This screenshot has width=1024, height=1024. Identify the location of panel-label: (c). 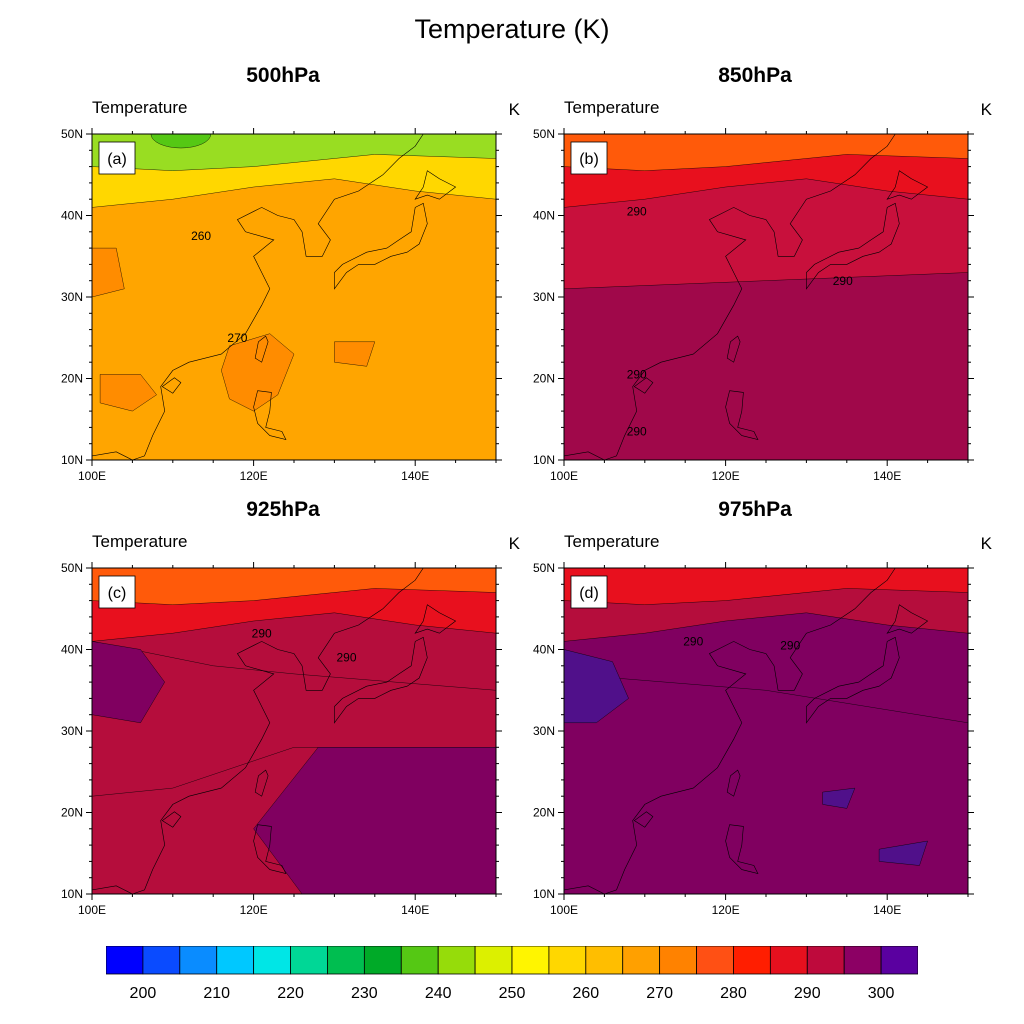
(117, 593).